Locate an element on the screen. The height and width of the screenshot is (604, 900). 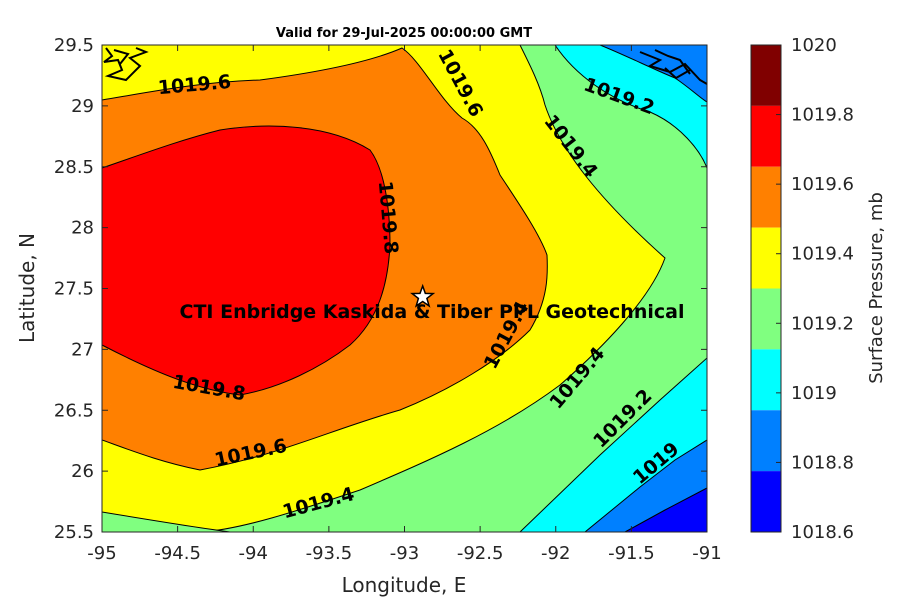
colorbar-tick-label: 1019 is located at coordinates (814, 393).